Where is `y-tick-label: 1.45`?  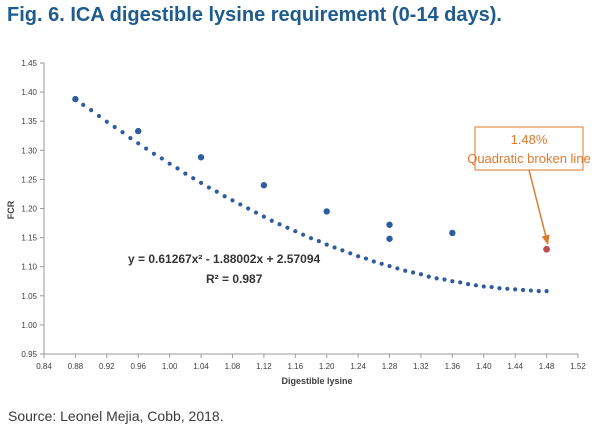
y-tick-label: 1.45 is located at coordinates (29, 63).